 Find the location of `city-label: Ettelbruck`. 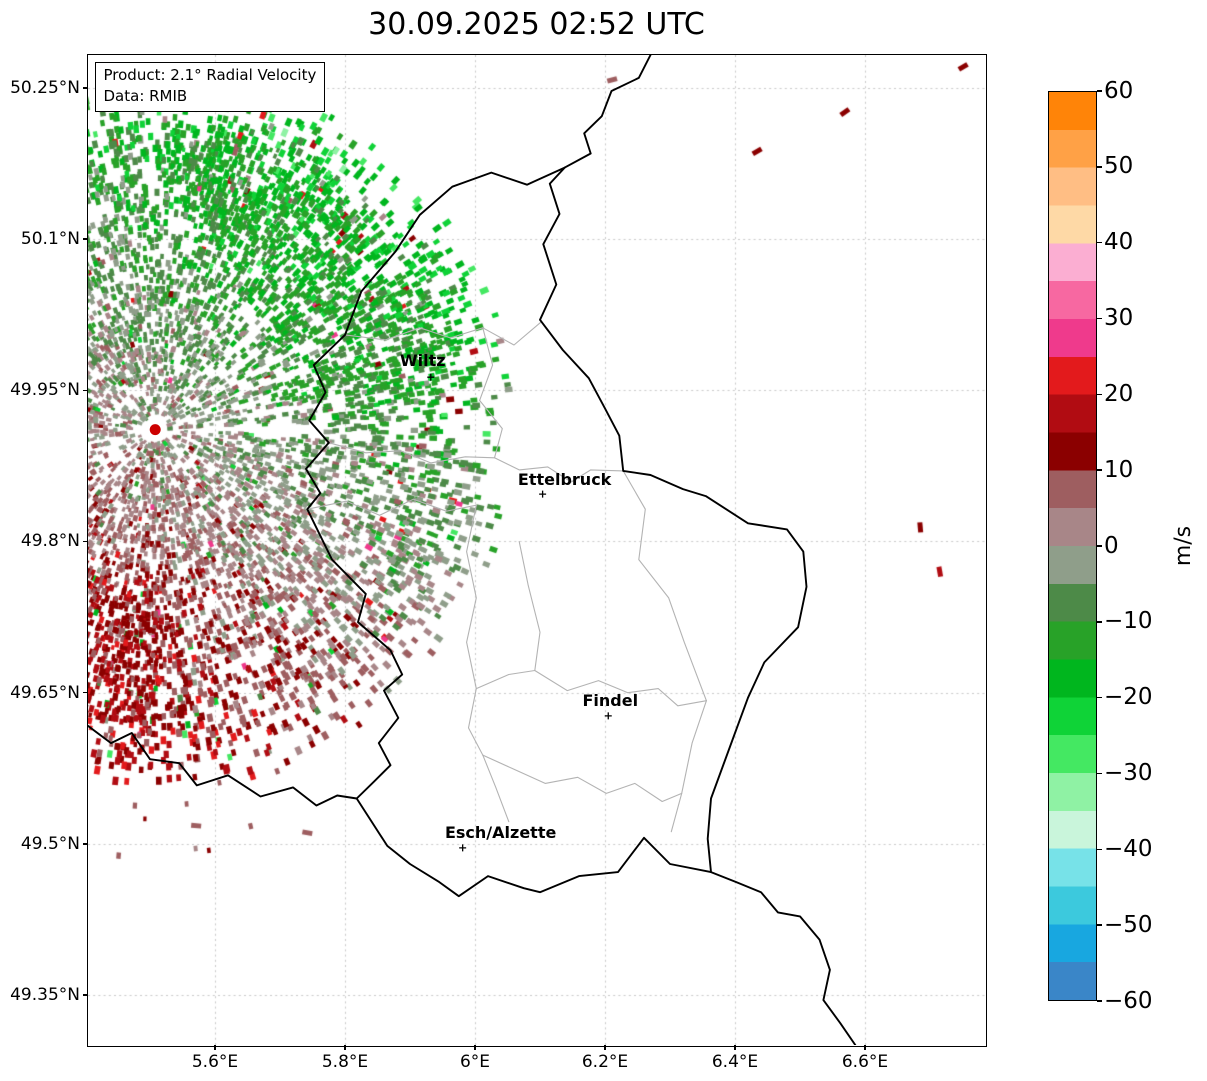

city-label: Ettelbruck is located at coordinates (564, 479).